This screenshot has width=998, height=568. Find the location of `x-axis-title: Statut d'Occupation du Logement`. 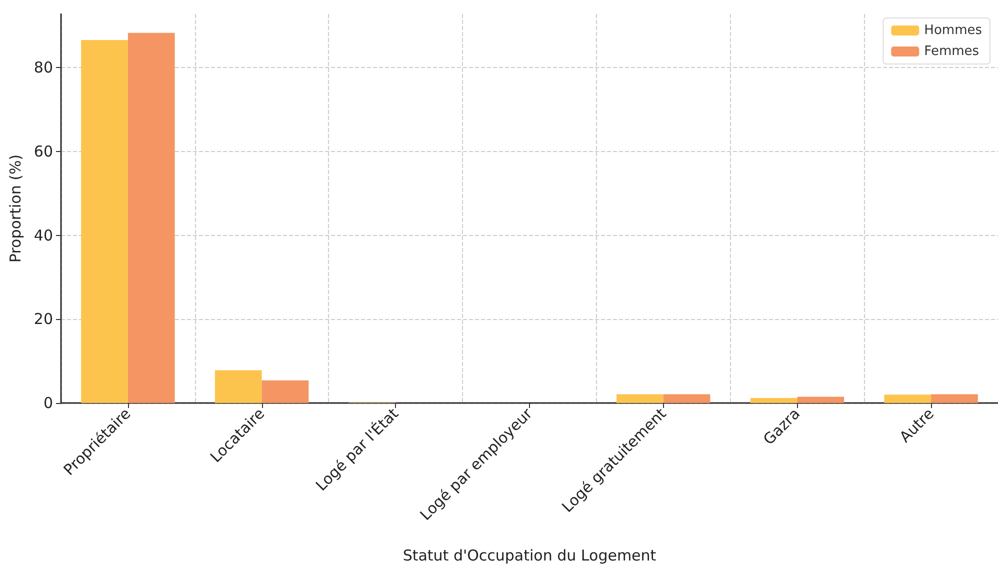

x-axis-title: Statut d'Occupation du Logement is located at coordinates (529, 555).